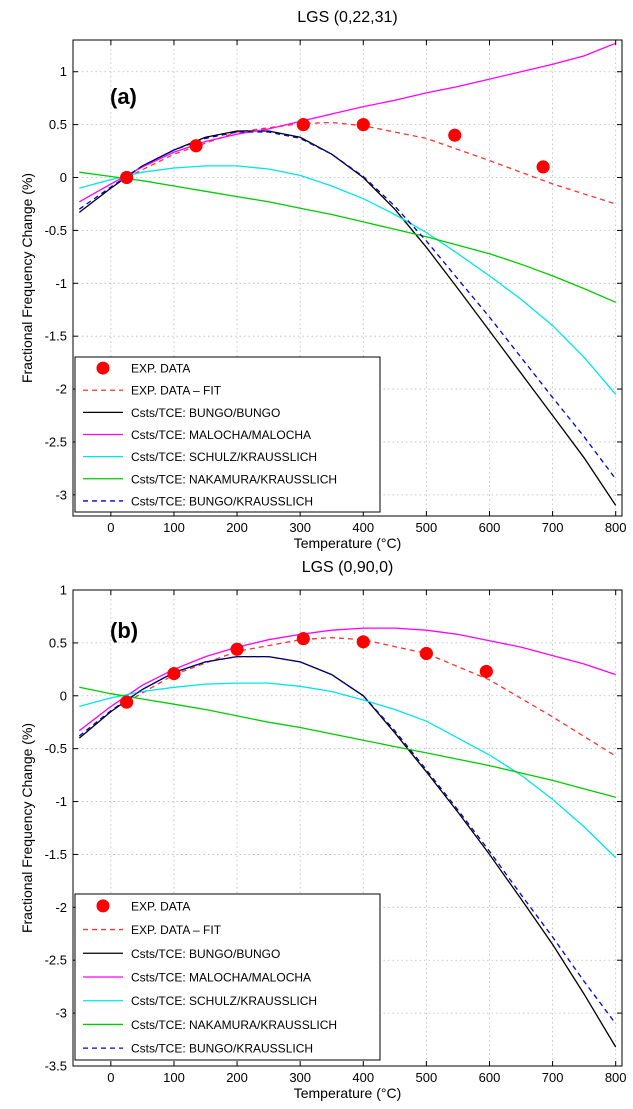  Describe the element at coordinates (348, 567) in the screenshot. I see `chart-title: LGS (0,90,0)` at that location.